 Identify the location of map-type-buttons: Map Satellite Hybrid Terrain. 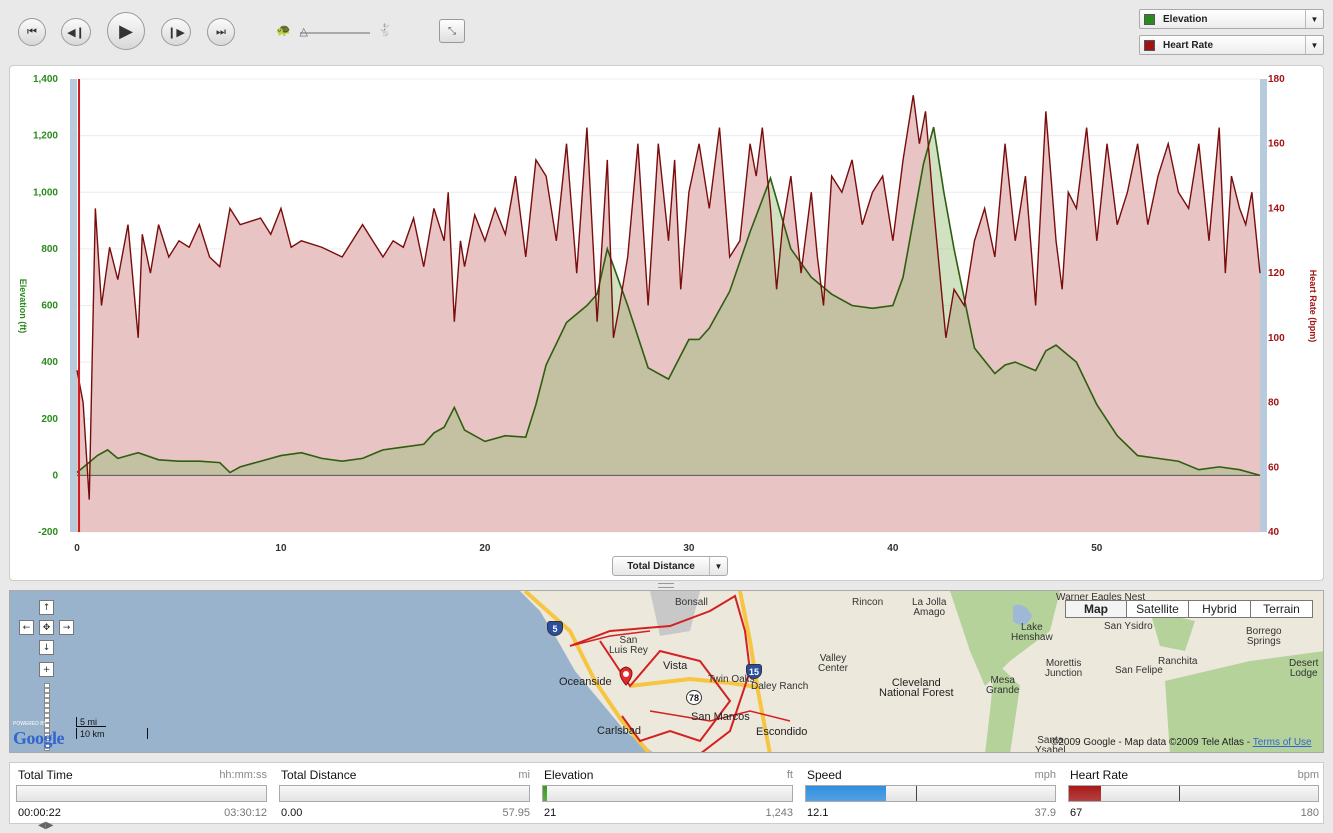
(1189, 609).